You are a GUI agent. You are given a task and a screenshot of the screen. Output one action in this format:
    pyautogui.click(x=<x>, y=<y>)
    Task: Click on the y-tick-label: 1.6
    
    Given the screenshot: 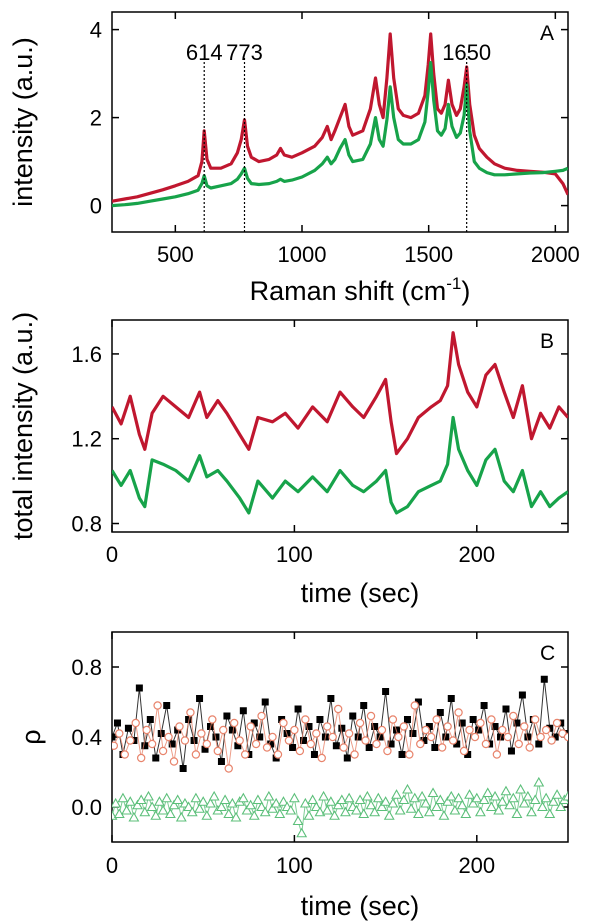 What is the action you would take?
    pyautogui.click(x=86, y=354)
    